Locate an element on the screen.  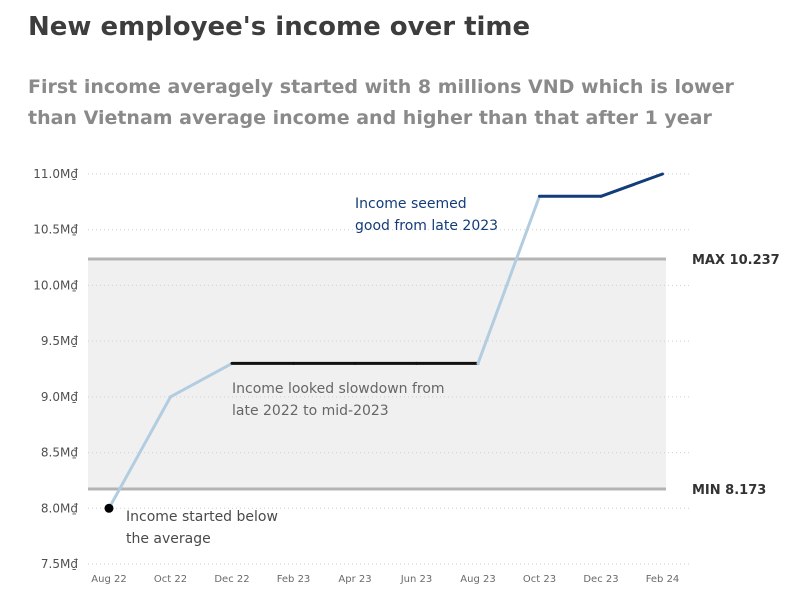
annotation-text: good from late 2023 is located at coordinates (426, 226).